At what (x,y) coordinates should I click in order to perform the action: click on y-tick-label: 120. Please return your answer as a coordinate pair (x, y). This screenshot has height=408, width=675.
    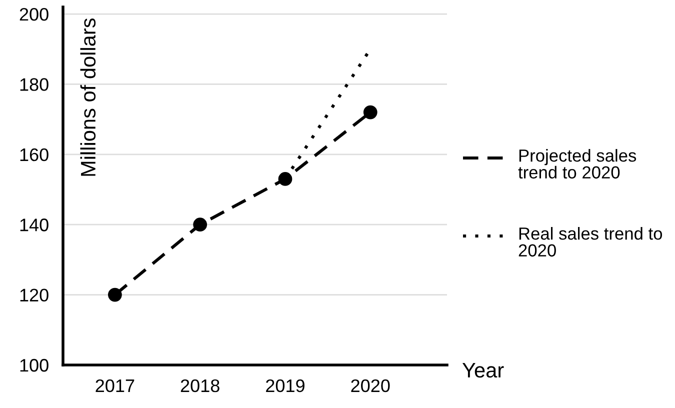
    Looking at the image, I should click on (34, 295).